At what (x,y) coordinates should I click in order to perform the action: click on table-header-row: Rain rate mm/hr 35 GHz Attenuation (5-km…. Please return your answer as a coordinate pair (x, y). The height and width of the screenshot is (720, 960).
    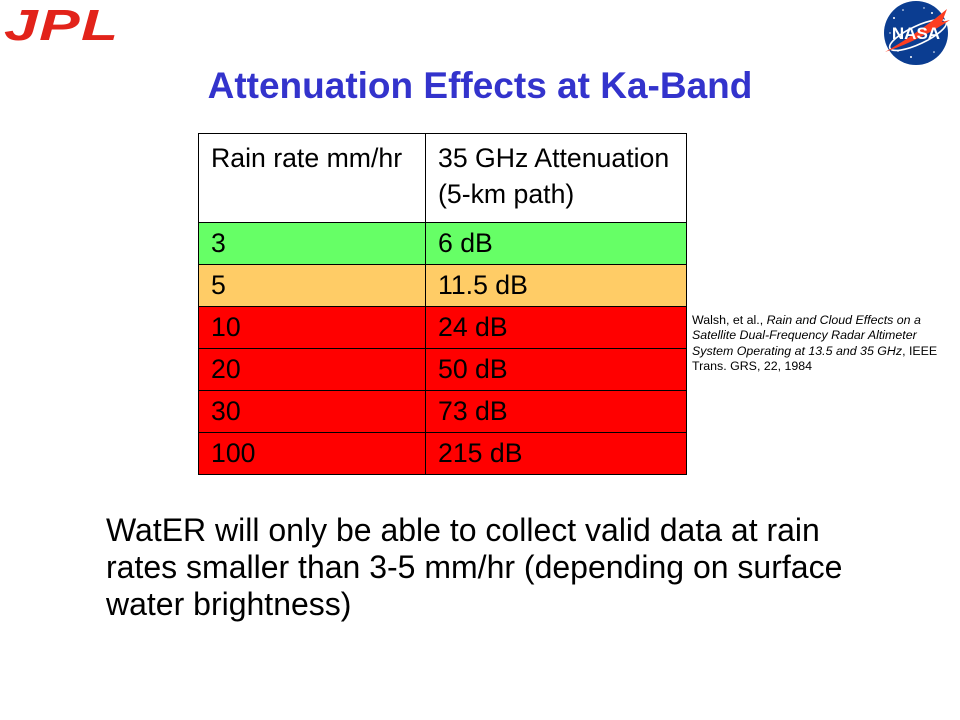
    Looking at the image, I should click on (442, 178).